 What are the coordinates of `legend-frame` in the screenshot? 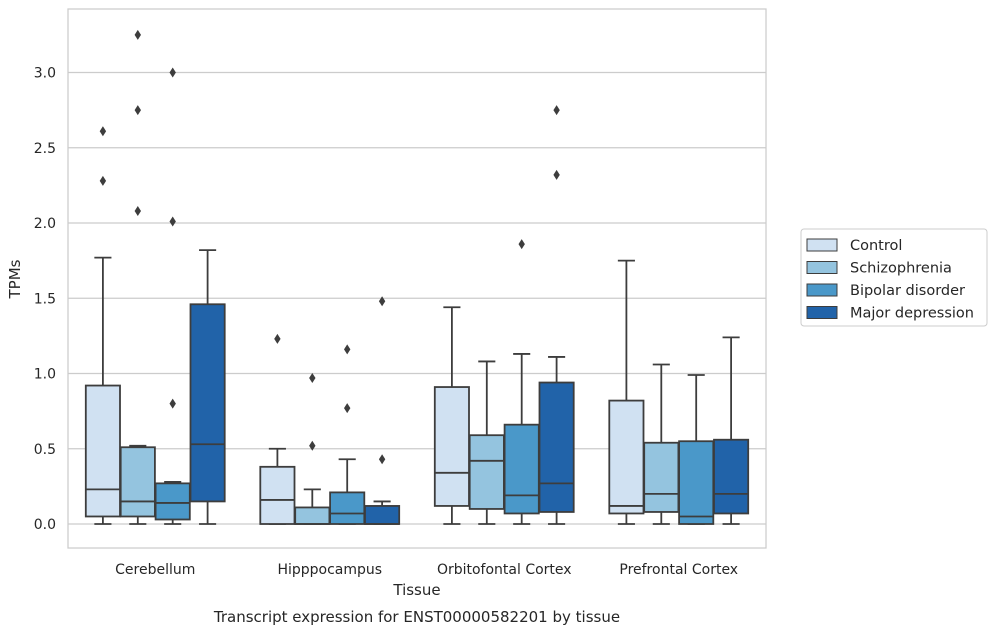 It's located at (894, 277).